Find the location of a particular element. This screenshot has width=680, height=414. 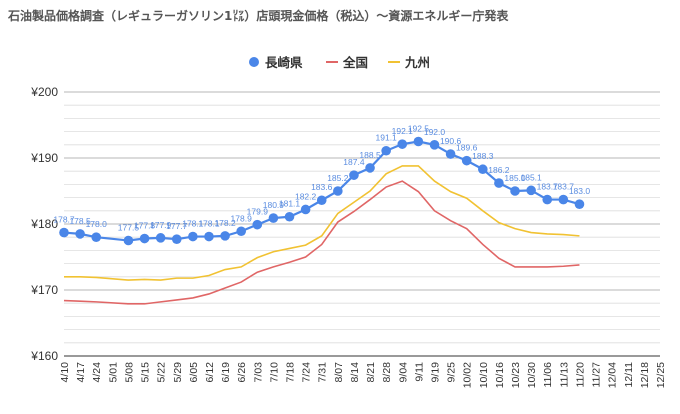

data-label: 191.1 is located at coordinates (387, 138).